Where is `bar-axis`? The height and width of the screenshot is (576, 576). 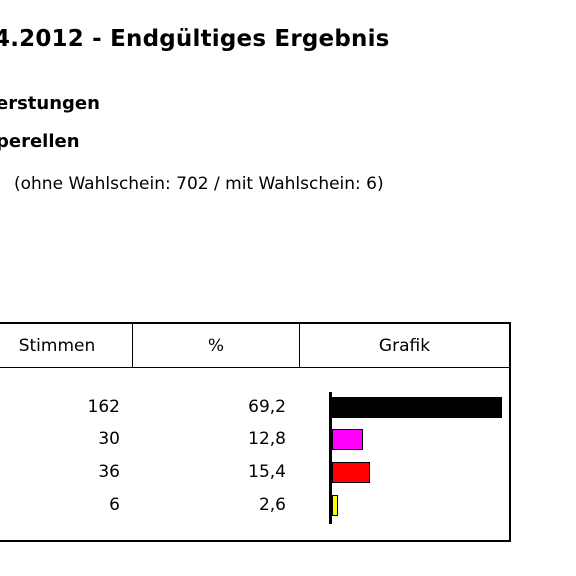 bar-axis is located at coordinates (330, 458).